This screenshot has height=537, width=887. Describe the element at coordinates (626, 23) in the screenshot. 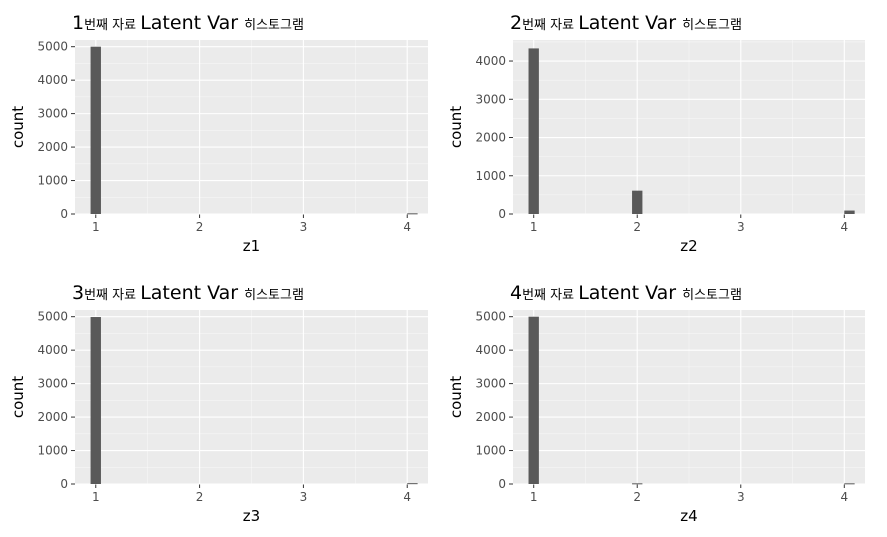

I see `chart-title: 2번째 자료 Latent Var 히스토그램` at that location.